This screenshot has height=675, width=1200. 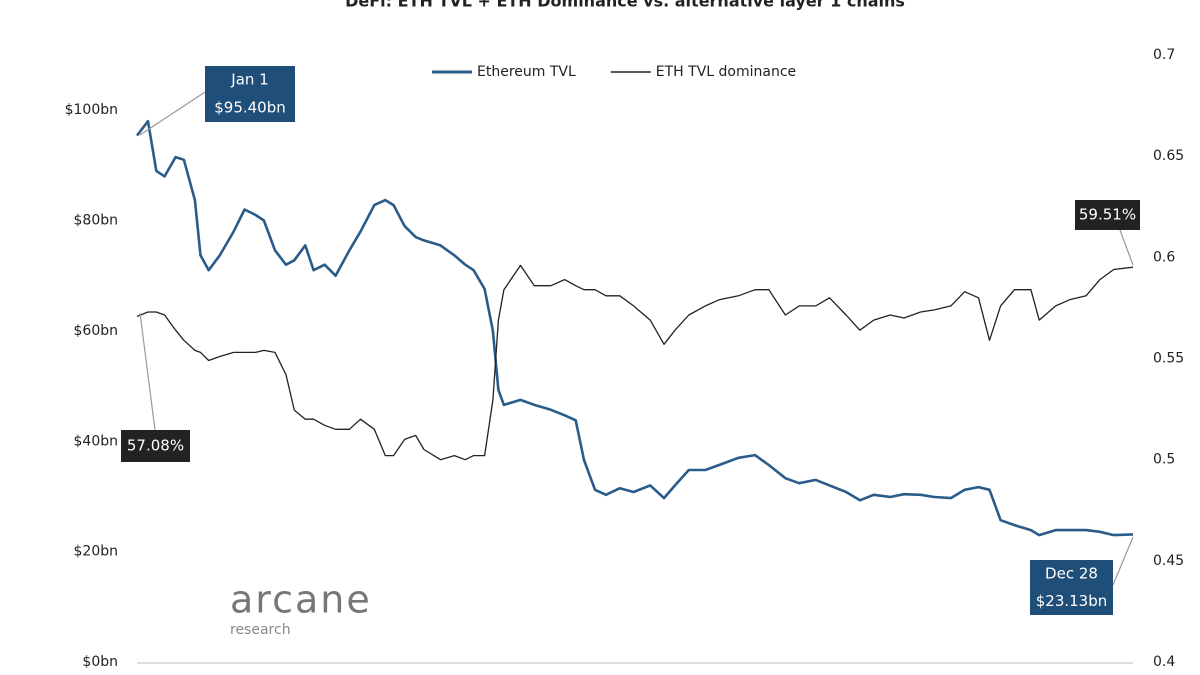 What do you see at coordinates (96, 552) in the screenshot?
I see `y-tick-label: $20bn` at bounding box center [96, 552].